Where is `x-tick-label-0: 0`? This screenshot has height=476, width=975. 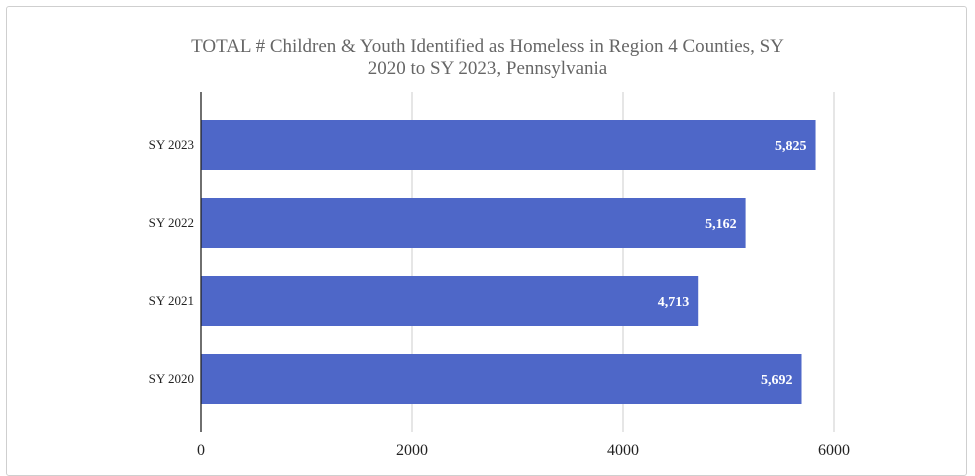 x-tick-label-0: 0 is located at coordinates (201, 450).